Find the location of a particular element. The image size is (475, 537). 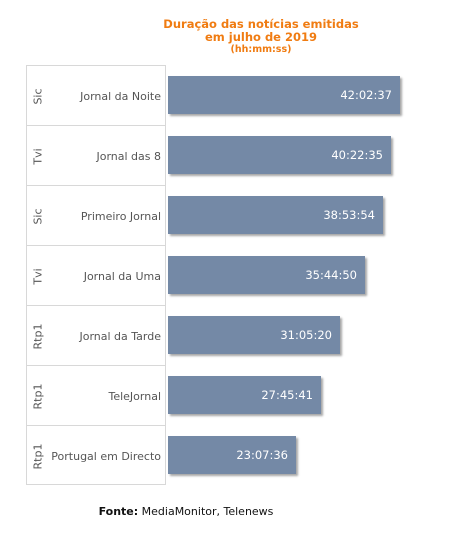

program-label: Jornal da Tarde is located at coordinates (120, 336).